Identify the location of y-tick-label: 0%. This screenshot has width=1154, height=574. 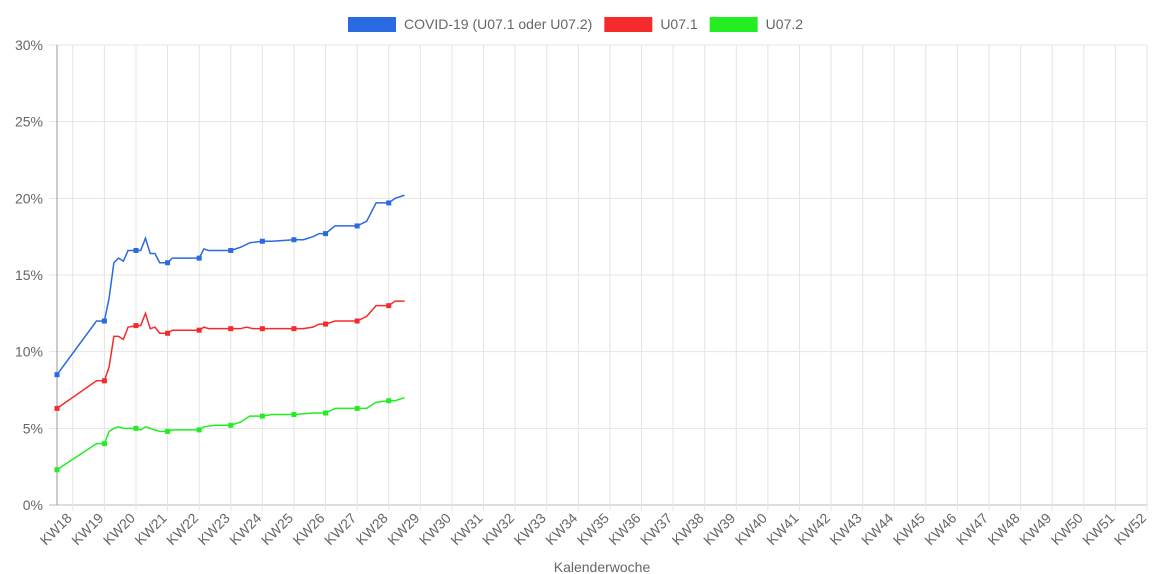
(33, 505).